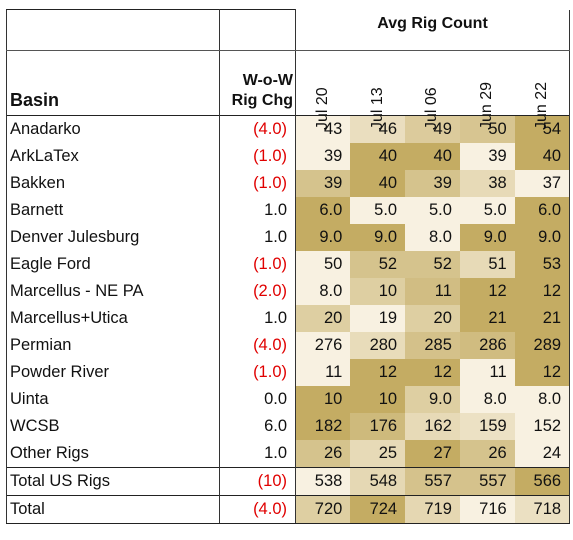 This screenshot has width=573, height=540. I want to click on basin-name: Anadarko, so click(113, 129).